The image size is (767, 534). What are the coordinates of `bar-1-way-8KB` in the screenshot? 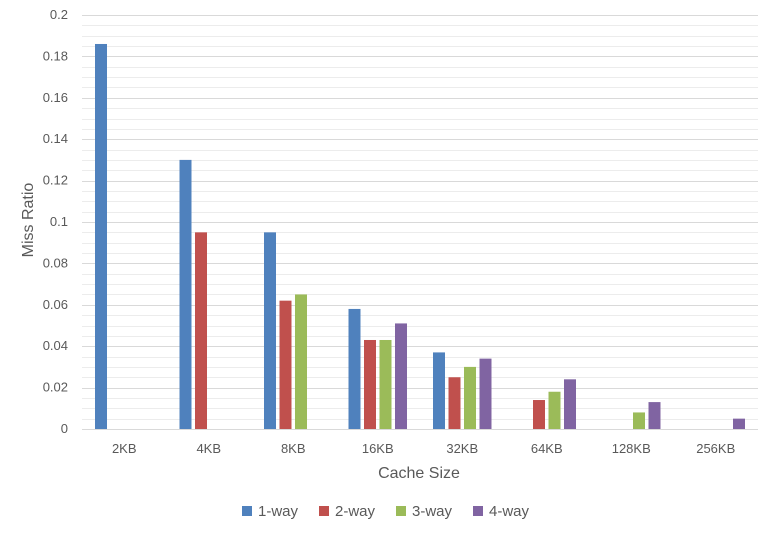 It's located at (270, 330).